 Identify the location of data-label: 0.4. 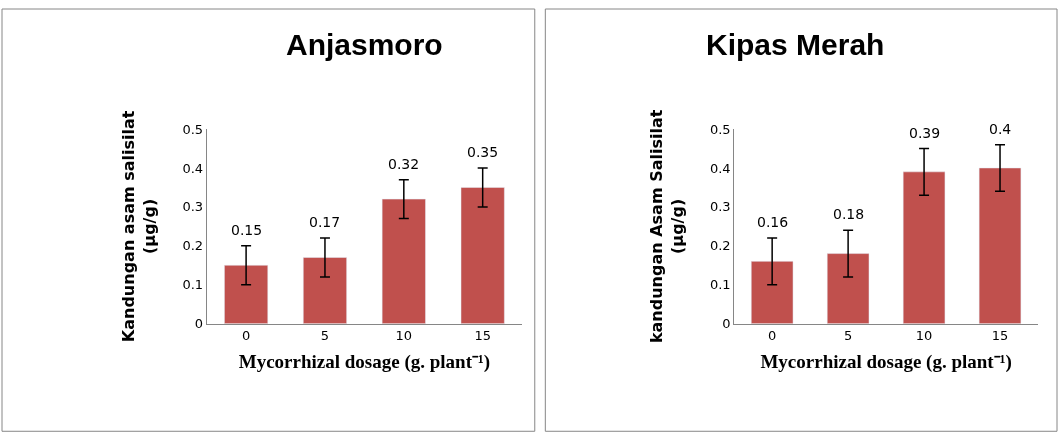
(1000, 129).